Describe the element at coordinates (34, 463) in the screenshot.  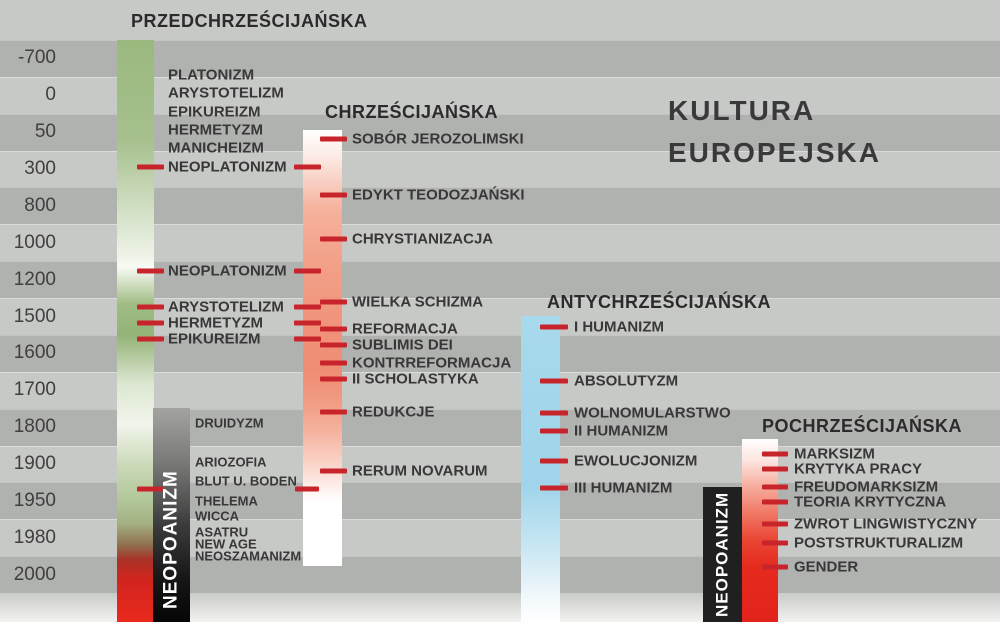
I see `year-label: 1900` at that location.